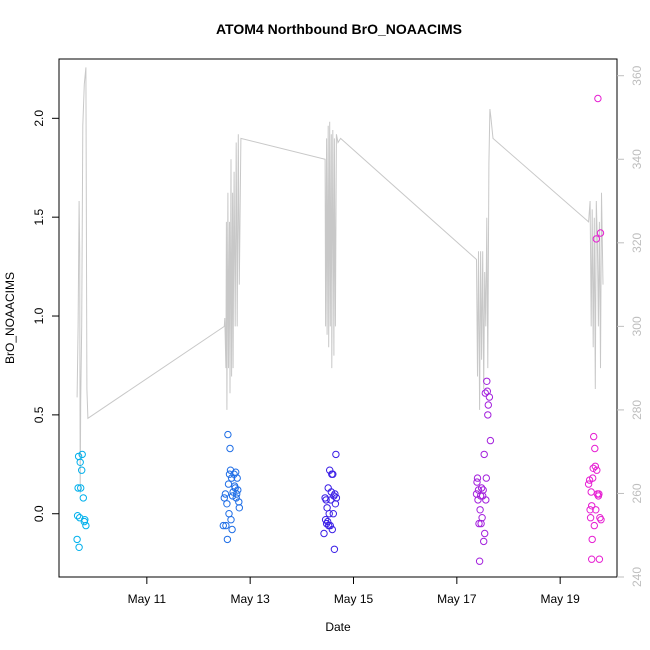  What do you see at coordinates (637, 75) in the screenshot?
I see `y2-tick-label: 360` at bounding box center [637, 75].